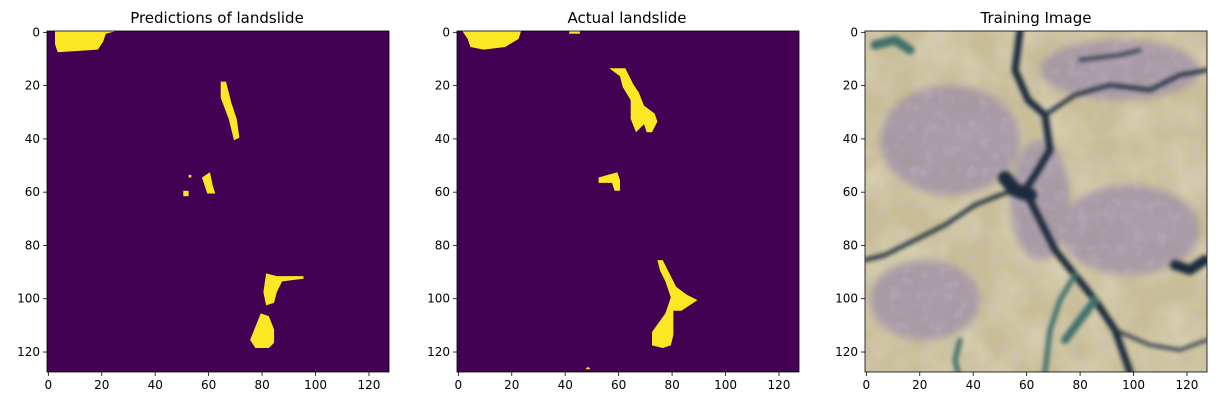 Image resolution: width=1218 pixels, height=407 pixels. I want to click on panel-title: Training Image, so click(1036, 18).